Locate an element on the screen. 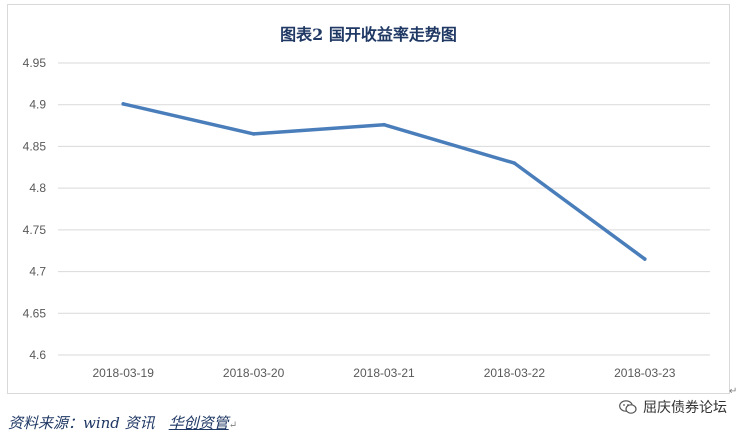  y-tick-label: 4.7 is located at coordinates (37, 272).